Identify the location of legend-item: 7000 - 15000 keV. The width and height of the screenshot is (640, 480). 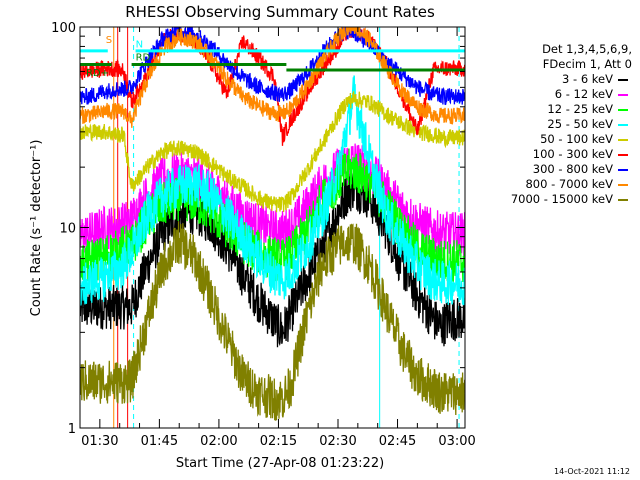
(558, 199).